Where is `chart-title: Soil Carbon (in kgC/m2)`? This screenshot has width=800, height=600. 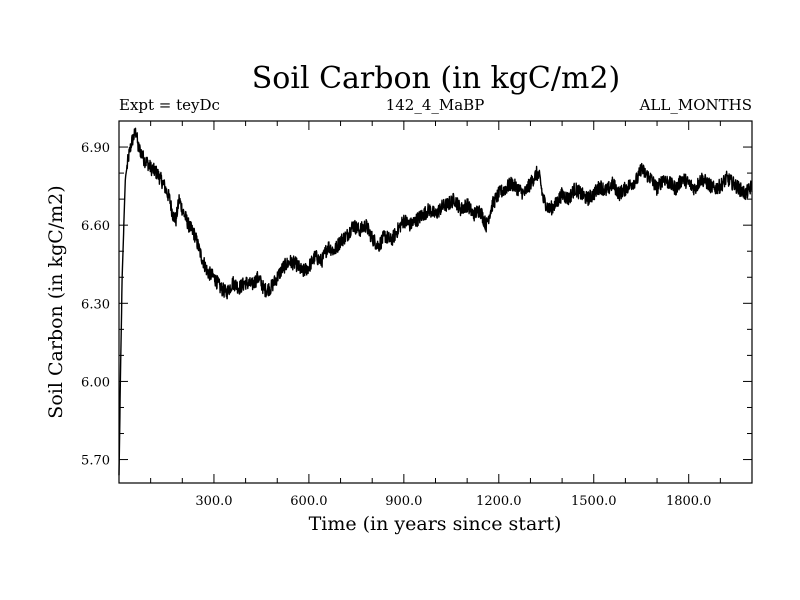
chart-title: Soil Carbon (in kgC/m2) is located at coordinates (436, 78).